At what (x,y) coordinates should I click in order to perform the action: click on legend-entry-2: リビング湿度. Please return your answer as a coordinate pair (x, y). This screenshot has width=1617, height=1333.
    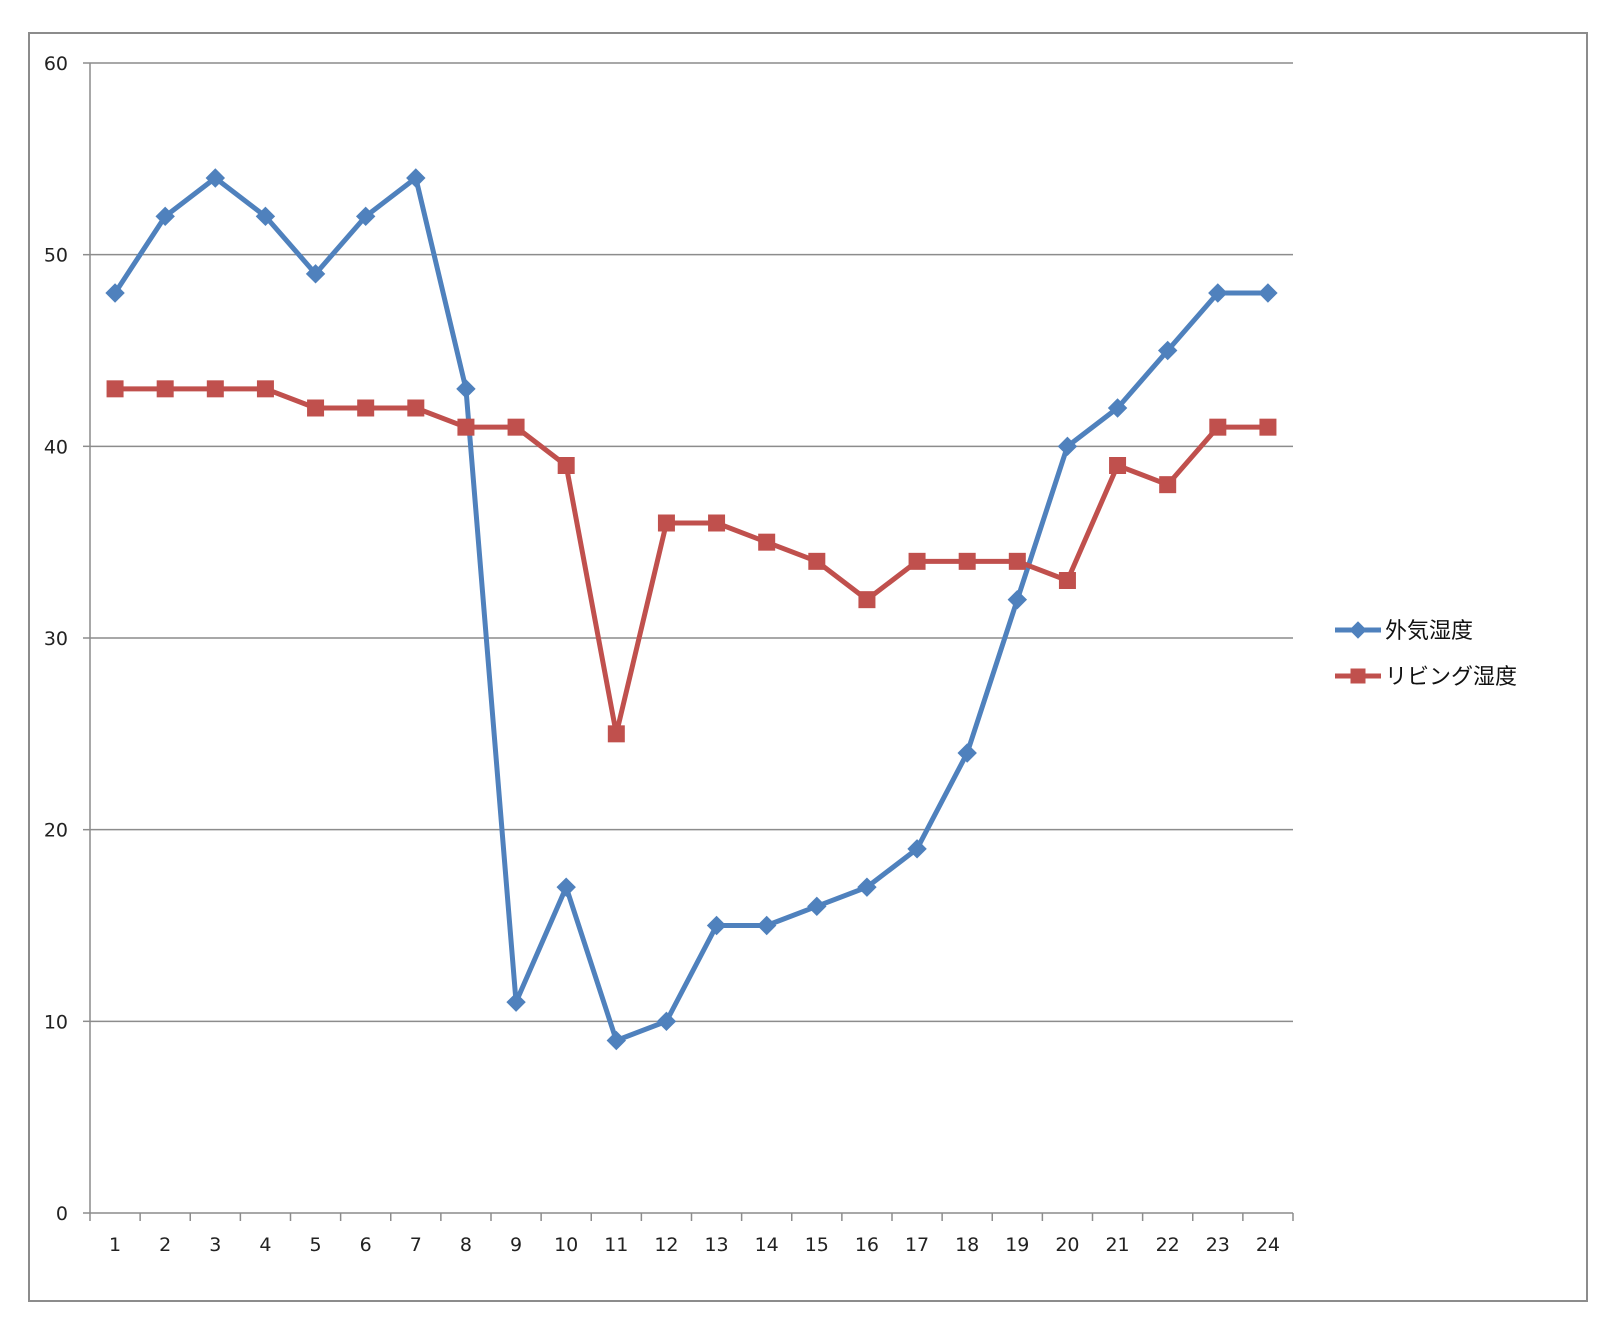
    Looking at the image, I should click on (1426, 677).